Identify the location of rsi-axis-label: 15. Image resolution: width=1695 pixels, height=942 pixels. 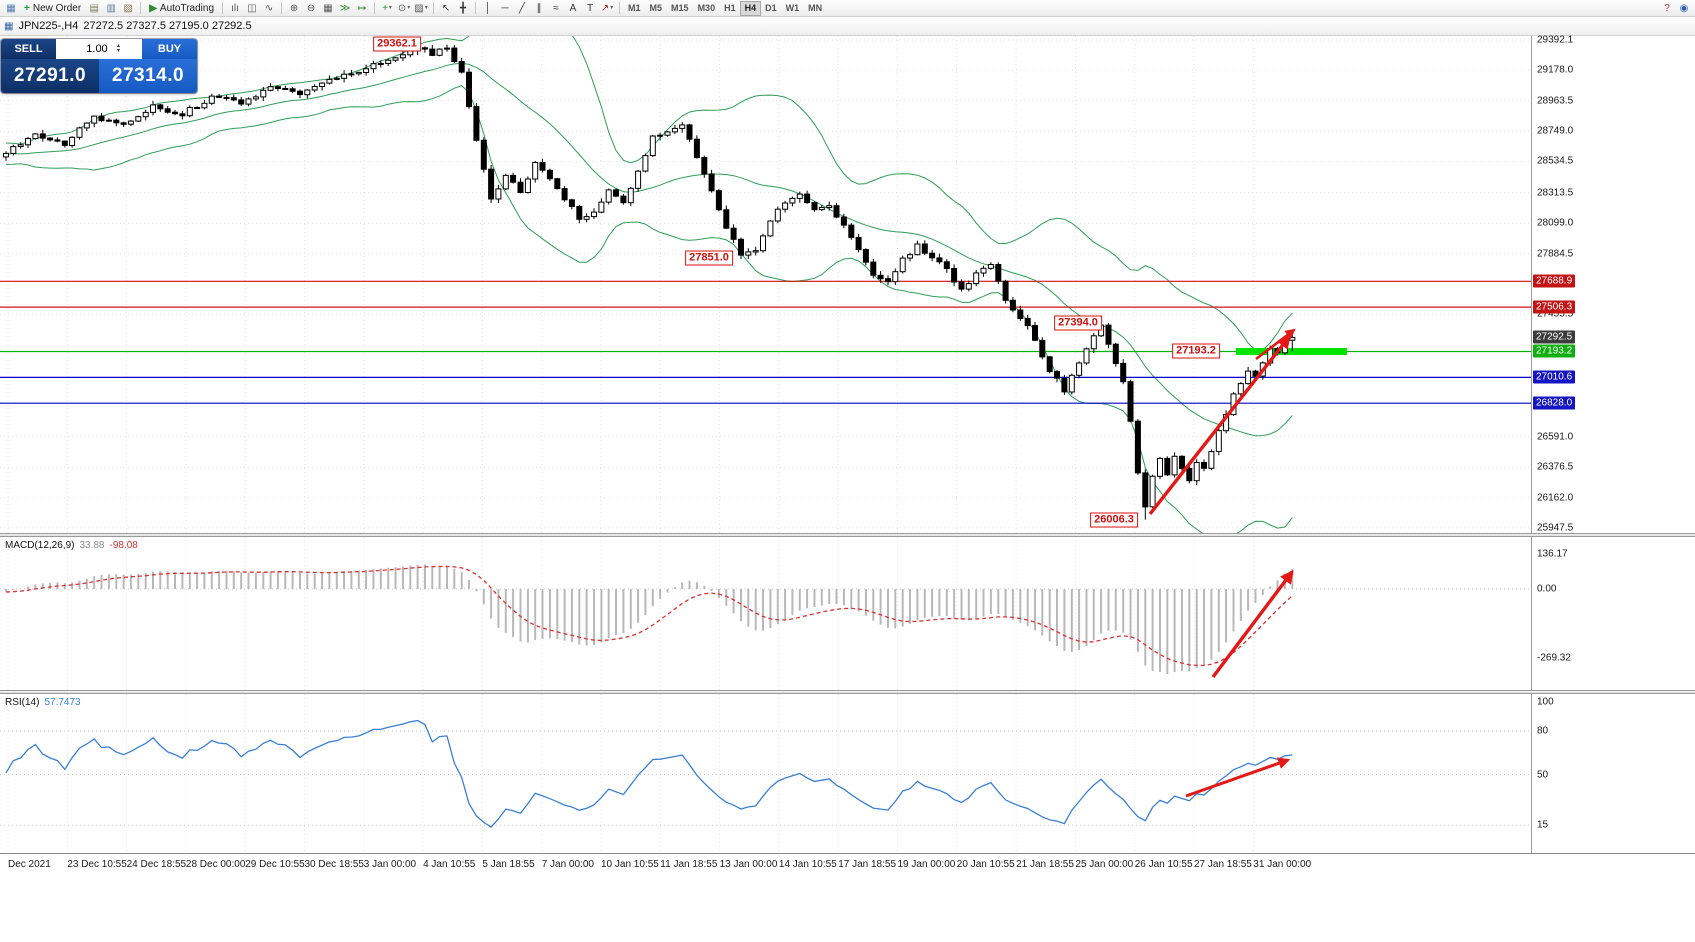
(1543, 825).